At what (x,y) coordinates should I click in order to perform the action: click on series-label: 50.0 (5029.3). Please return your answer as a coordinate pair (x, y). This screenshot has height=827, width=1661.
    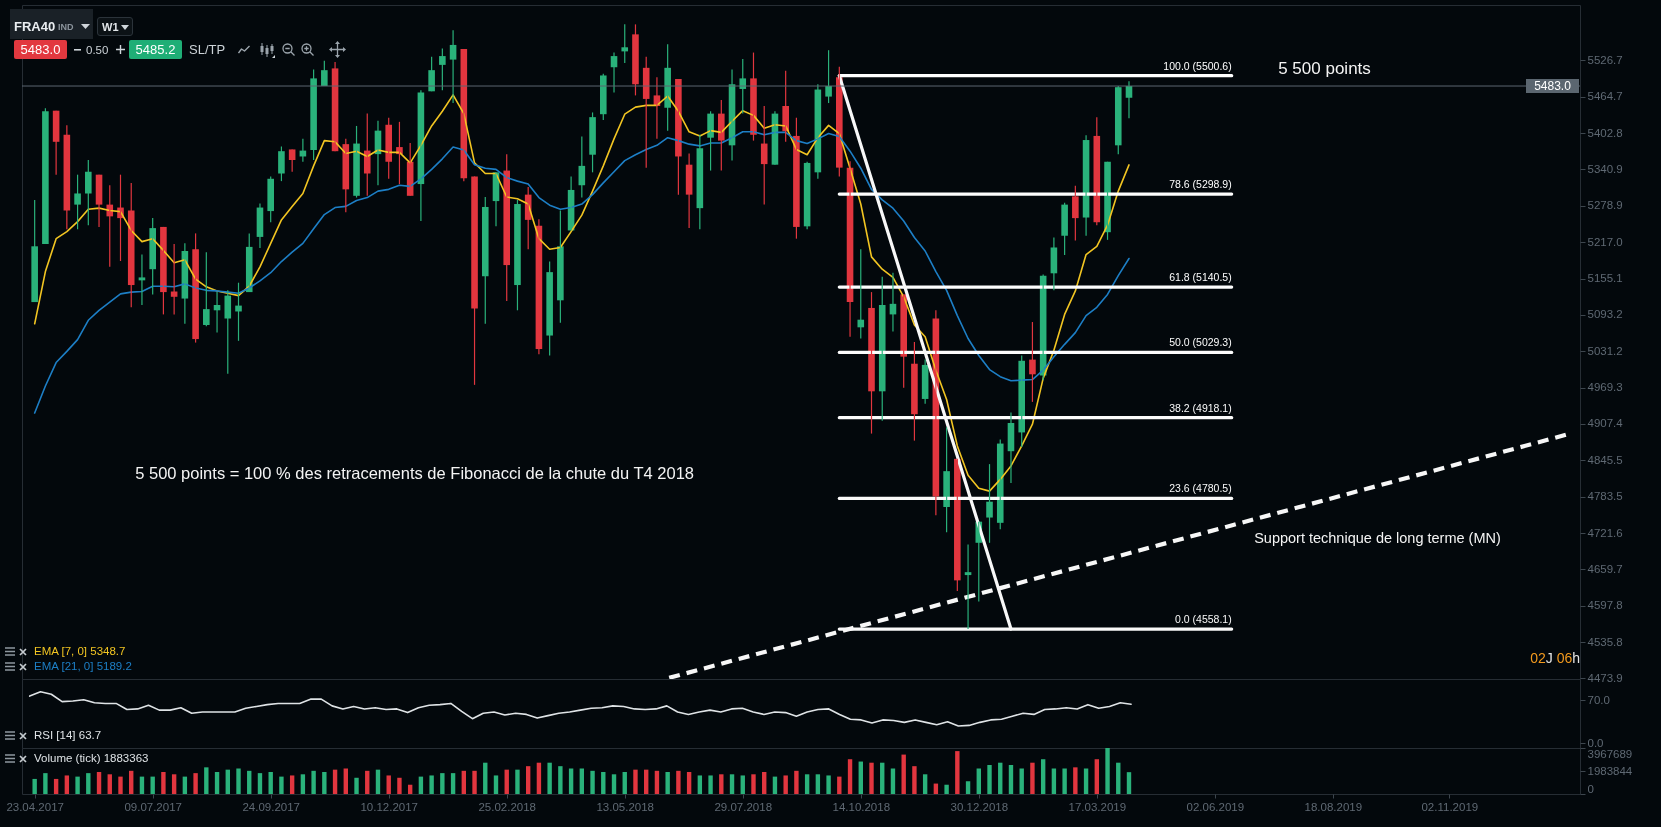
    Looking at the image, I should click on (1200, 342).